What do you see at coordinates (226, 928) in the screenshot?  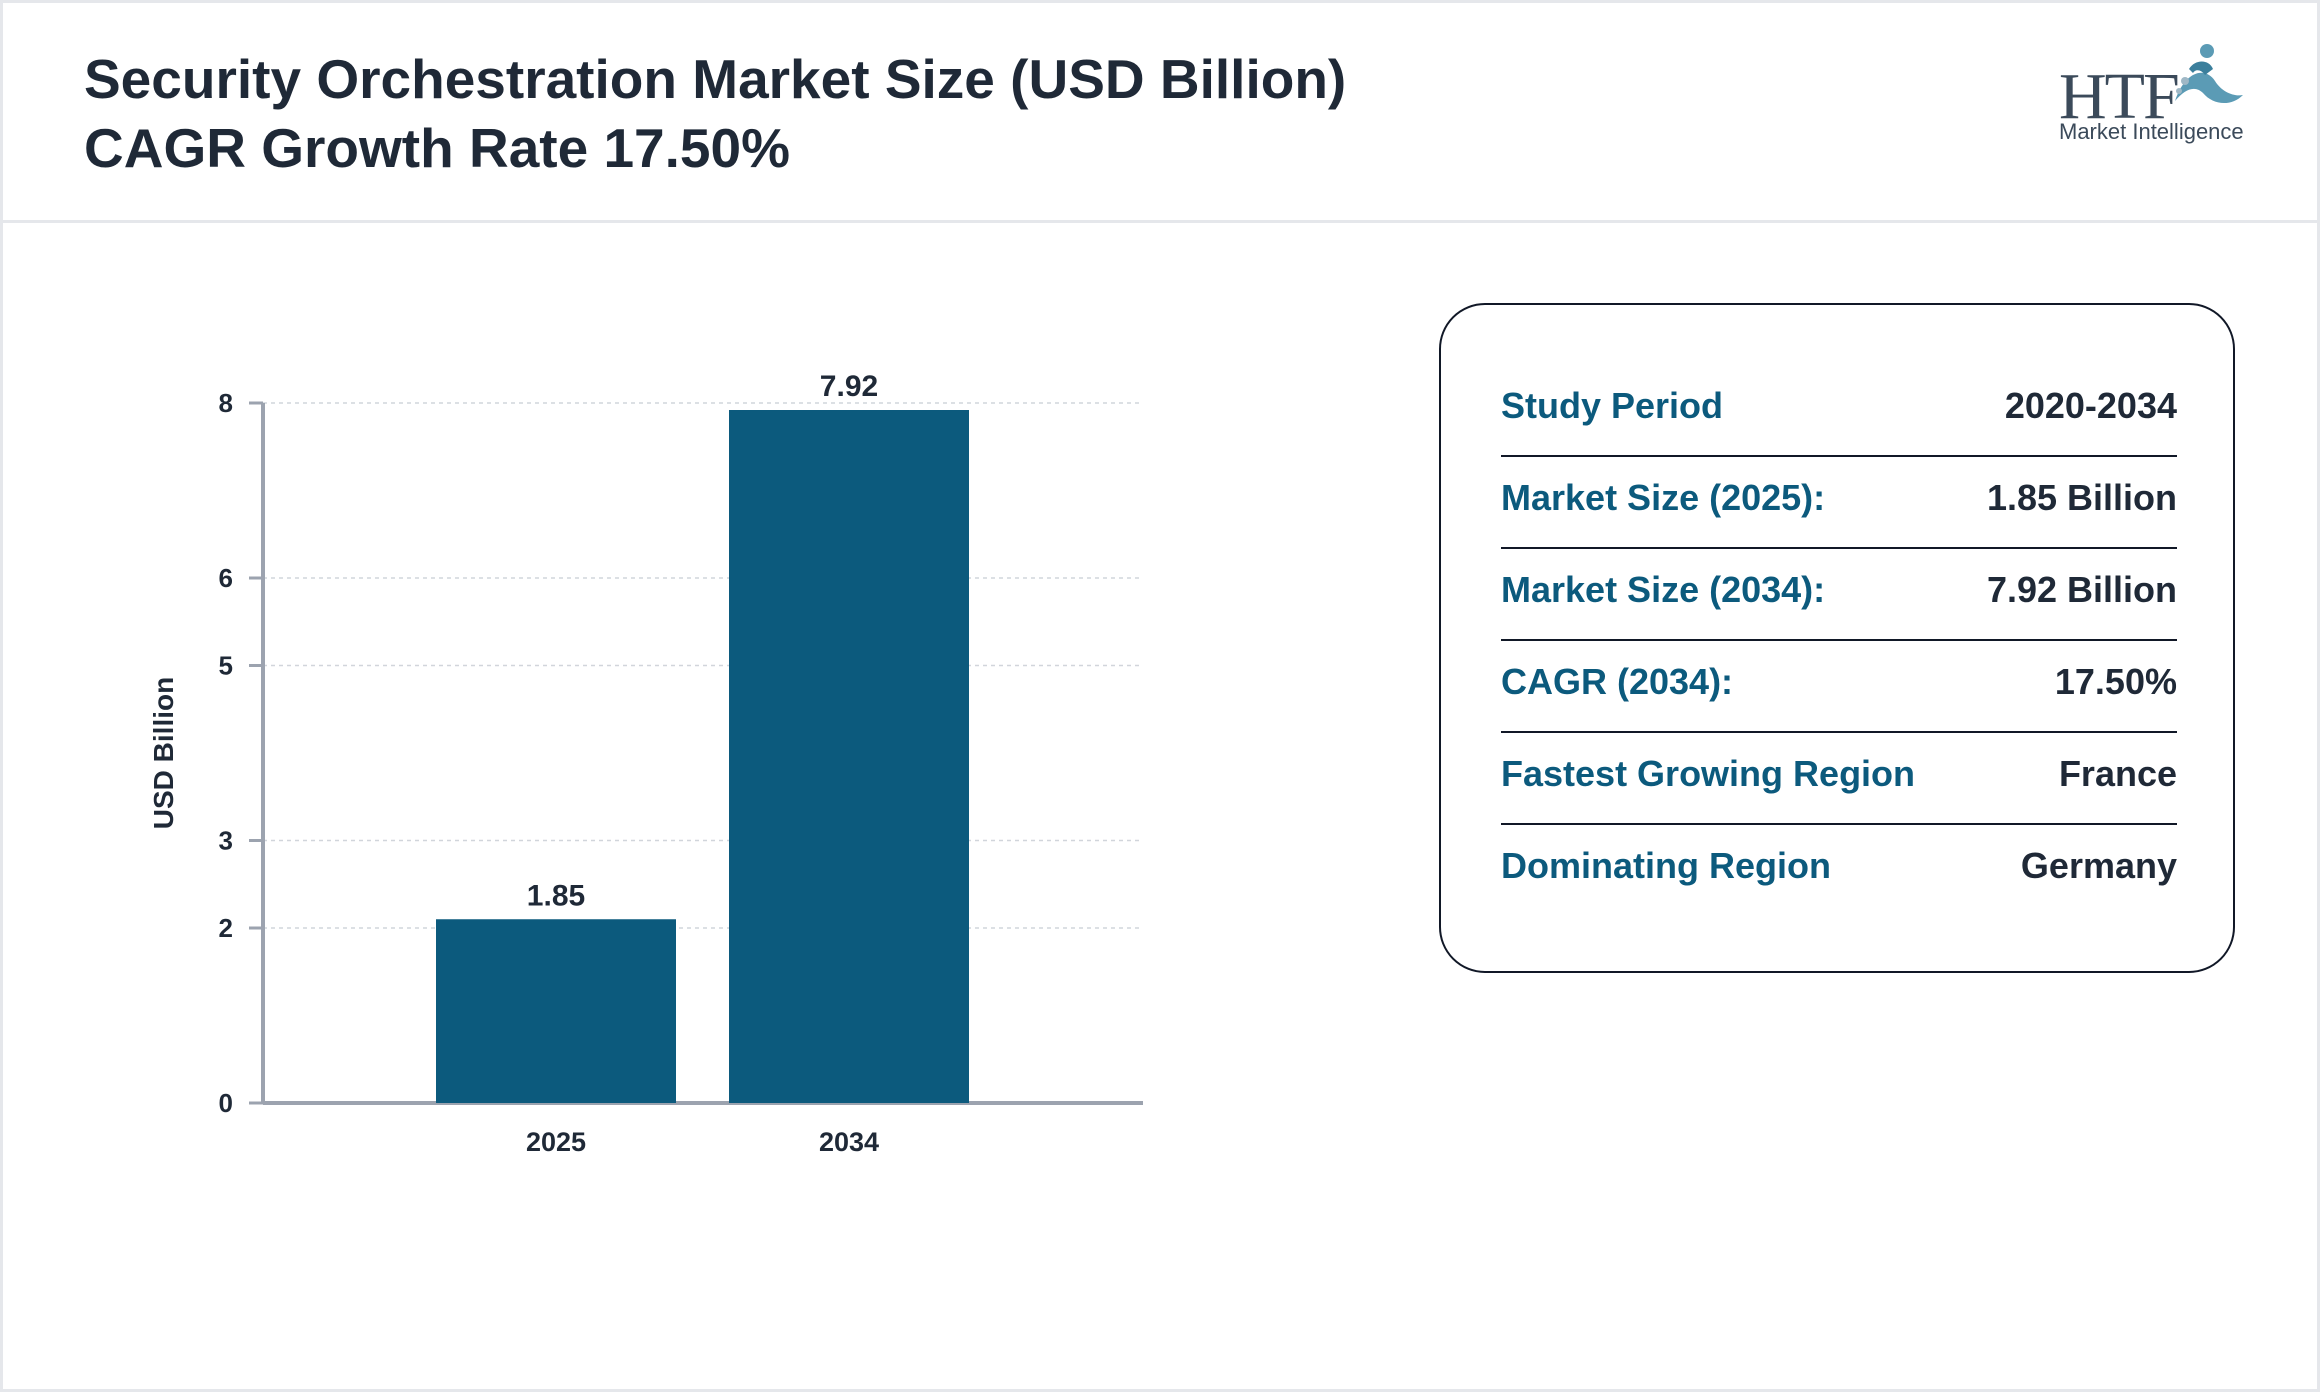 I see `y-tick-label: 2` at bounding box center [226, 928].